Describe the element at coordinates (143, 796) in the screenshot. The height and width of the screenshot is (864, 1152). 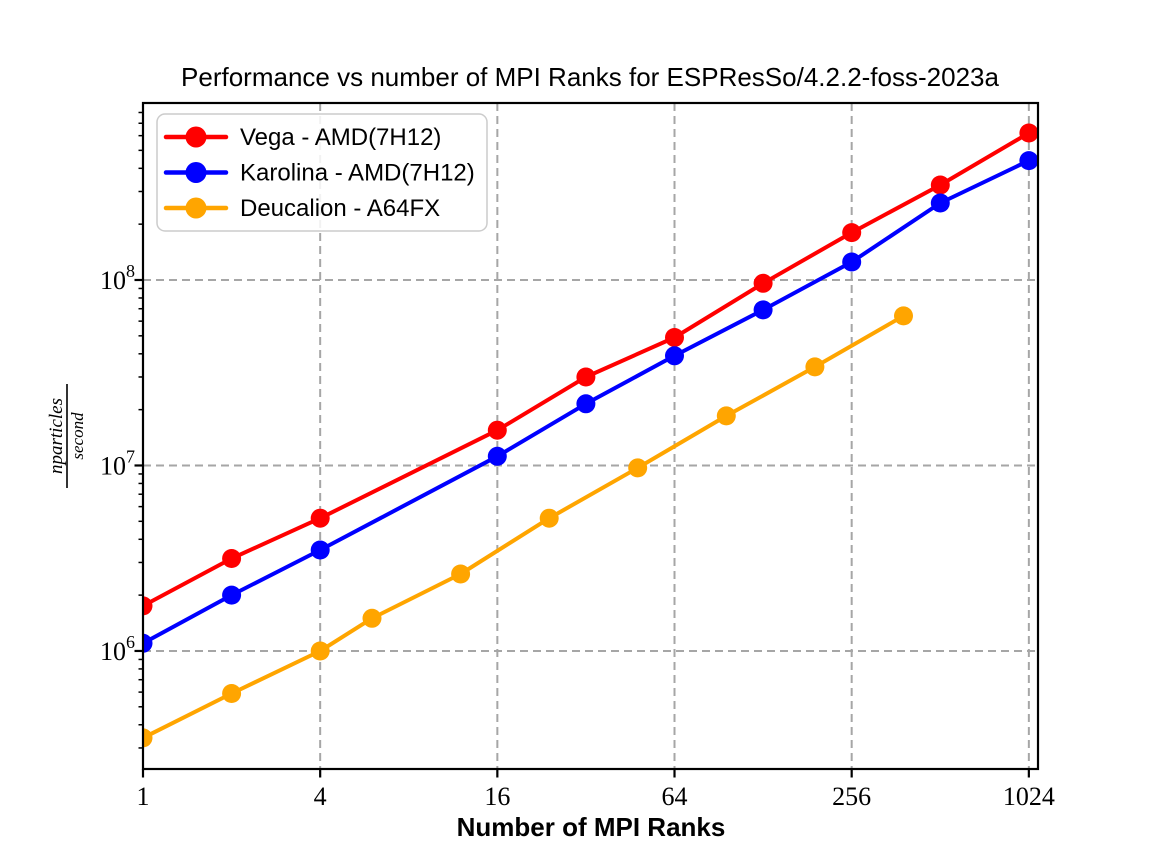
I see `x-tick-label-1: 1` at that location.